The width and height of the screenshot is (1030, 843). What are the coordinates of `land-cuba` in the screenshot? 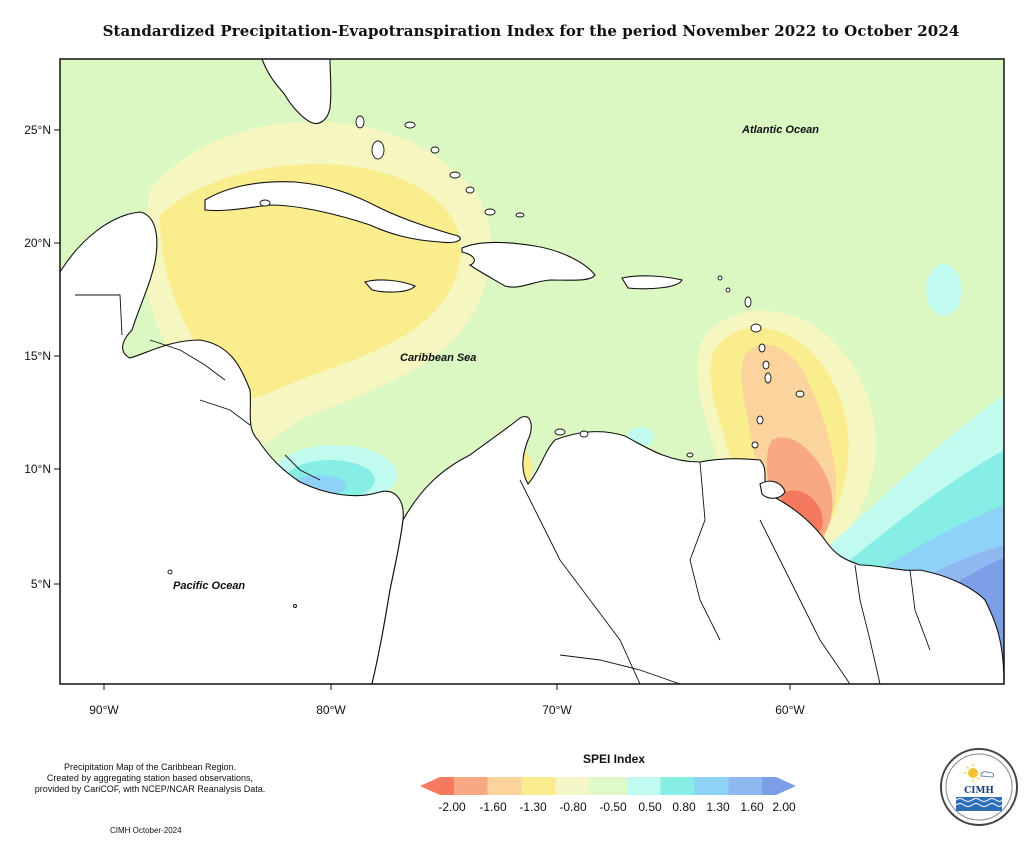 It's located at (332, 212).